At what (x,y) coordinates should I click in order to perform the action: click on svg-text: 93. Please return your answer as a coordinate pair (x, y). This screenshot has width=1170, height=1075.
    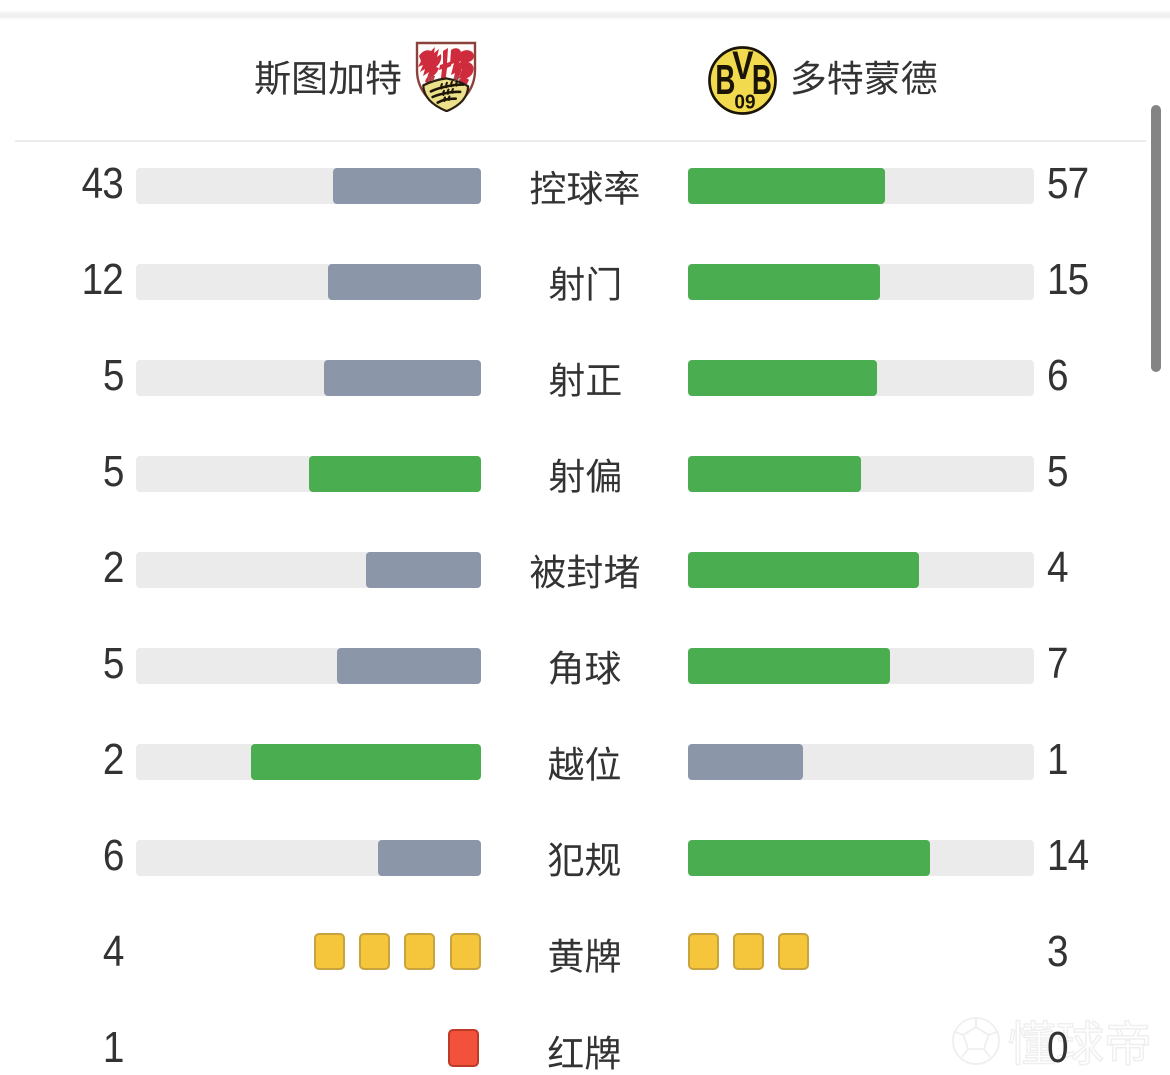
    Looking at the image, I should click on (457, 80).